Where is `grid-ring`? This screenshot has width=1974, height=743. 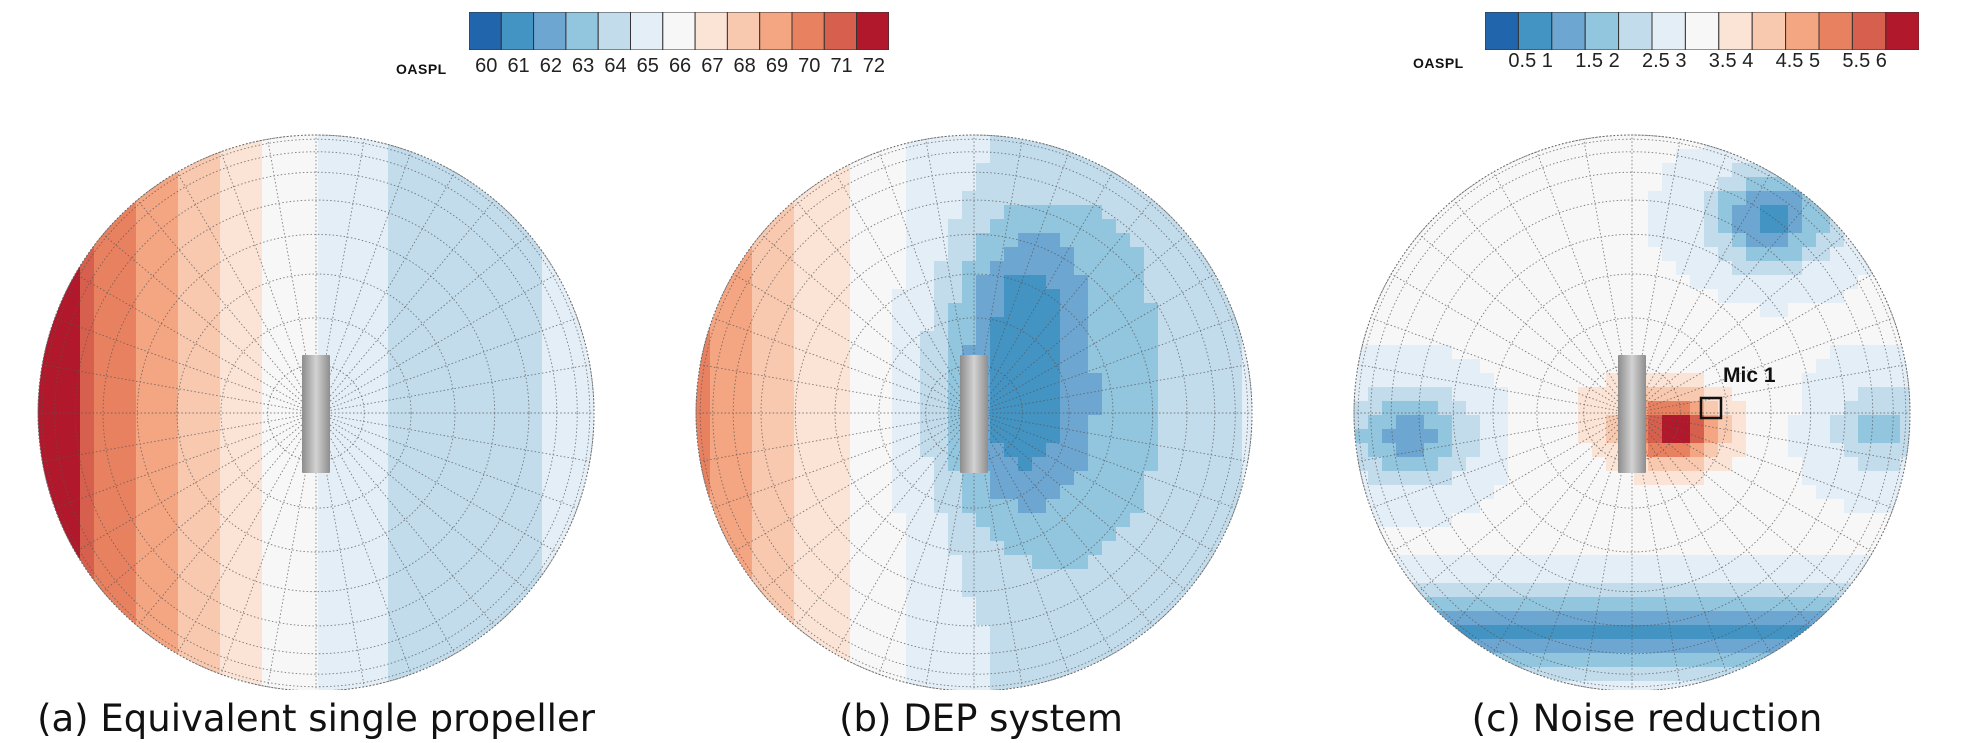
grid-ring is located at coordinates (316, 413).